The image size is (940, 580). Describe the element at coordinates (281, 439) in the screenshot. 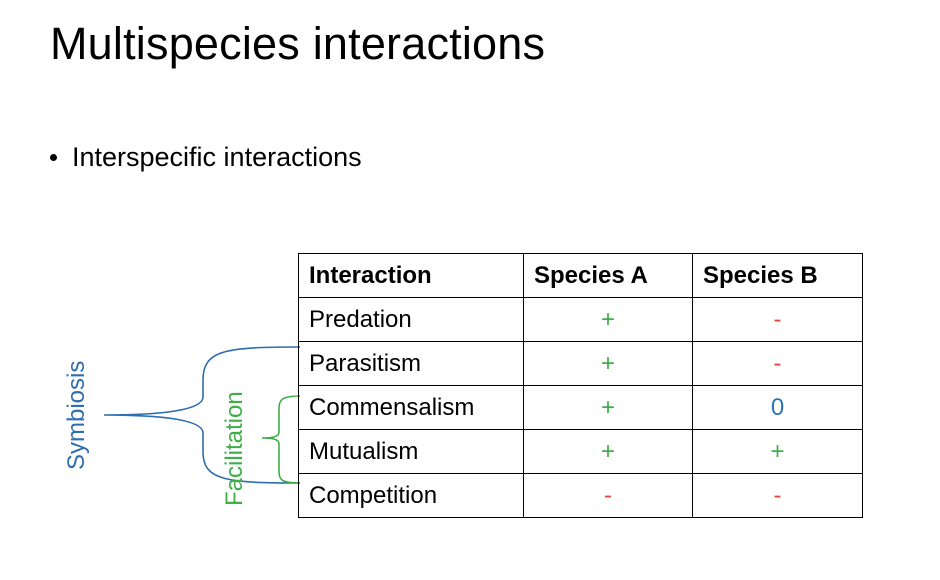

I see `facilitation-bracket` at that location.